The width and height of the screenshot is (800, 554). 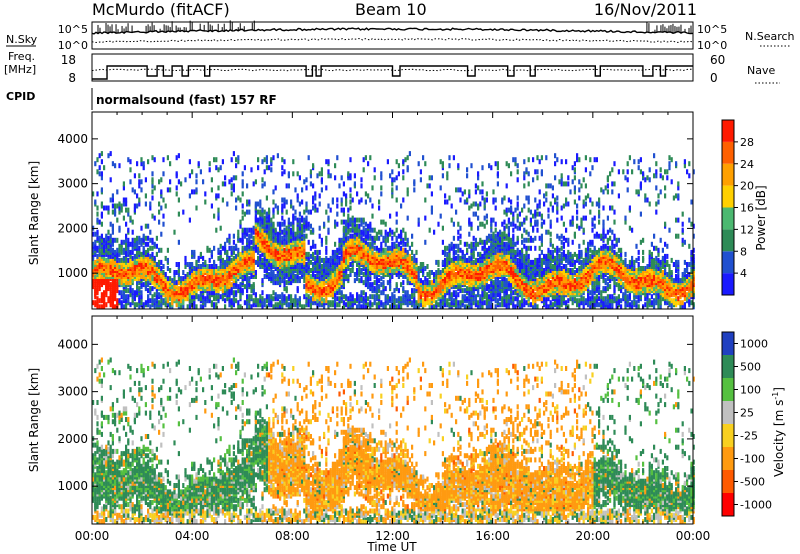 I want to click on freq-tick-bottom: 8, so click(x=72, y=78).